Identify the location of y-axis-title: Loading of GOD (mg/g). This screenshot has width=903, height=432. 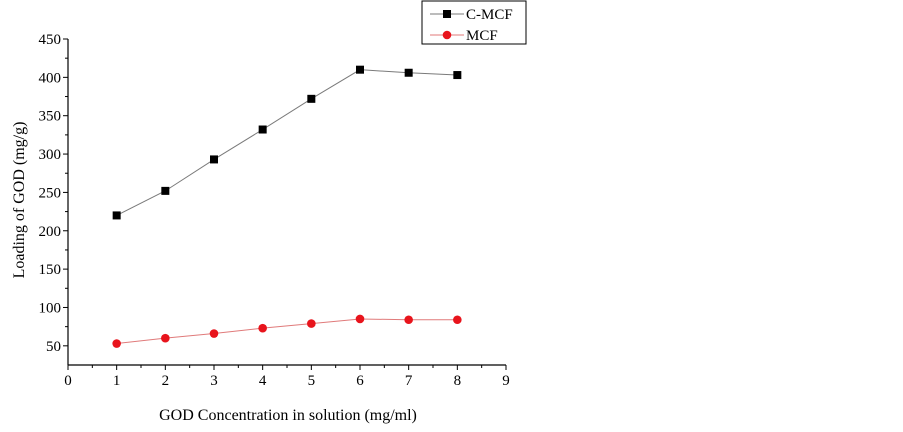
(19, 200).